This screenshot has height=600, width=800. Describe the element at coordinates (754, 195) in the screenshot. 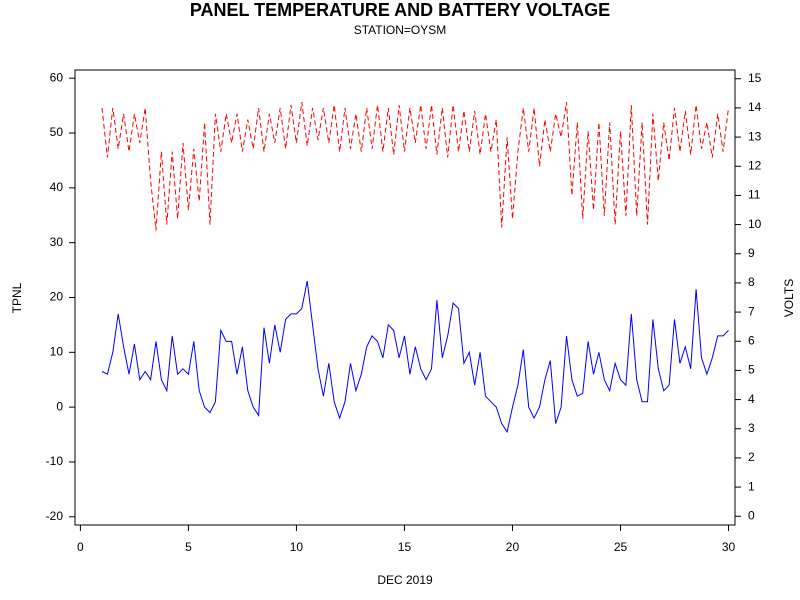

I see `y2-tick-label: 11` at that location.